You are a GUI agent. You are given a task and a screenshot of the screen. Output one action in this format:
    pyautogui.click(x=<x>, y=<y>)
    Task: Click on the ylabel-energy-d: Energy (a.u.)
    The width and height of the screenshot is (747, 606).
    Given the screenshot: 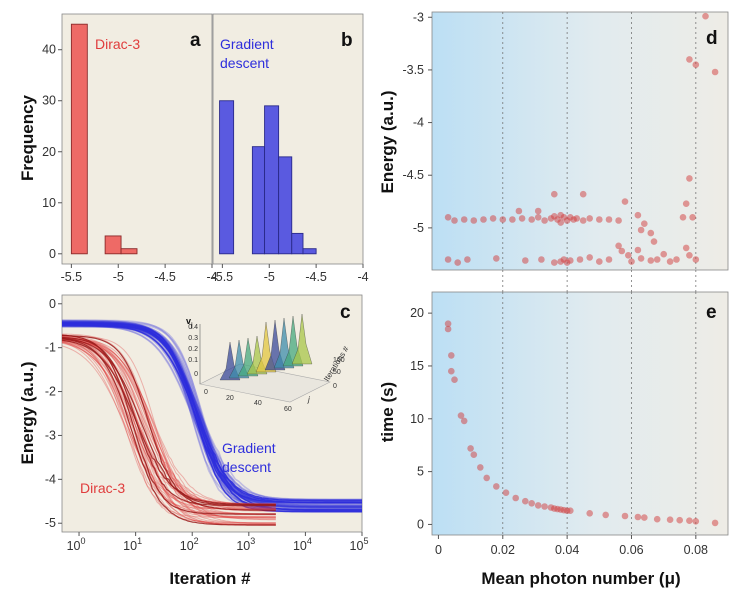 What is the action you would take?
    pyautogui.click(x=387, y=142)
    